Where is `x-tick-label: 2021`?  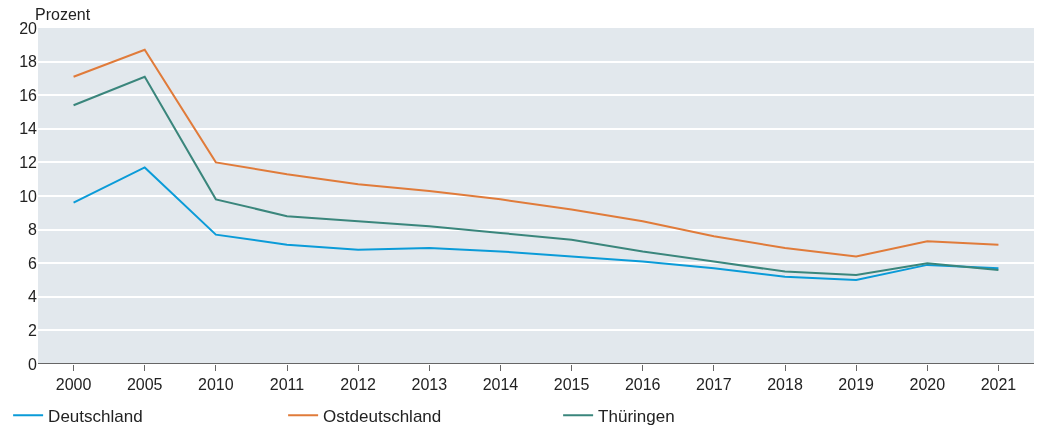
x-tick-label: 2021 is located at coordinates (998, 385).